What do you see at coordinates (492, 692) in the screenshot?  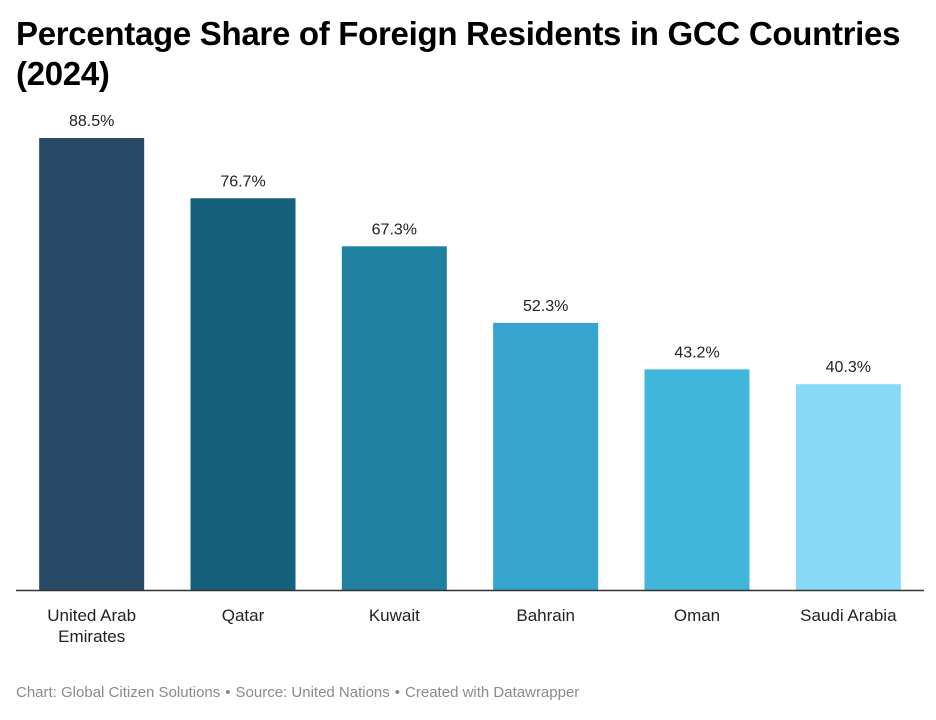 I see `chart-tool-credit: Created with Datawrapper` at bounding box center [492, 692].